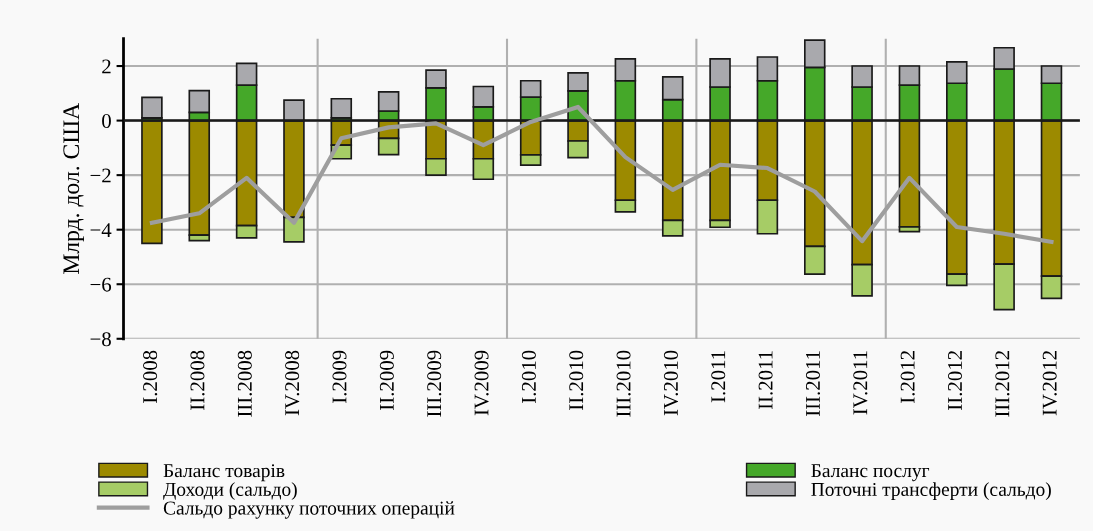 This screenshot has width=1093, height=531. Describe the element at coordinates (576, 380) in the screenshot. I see `x-tick-label: II.2010` at that location.